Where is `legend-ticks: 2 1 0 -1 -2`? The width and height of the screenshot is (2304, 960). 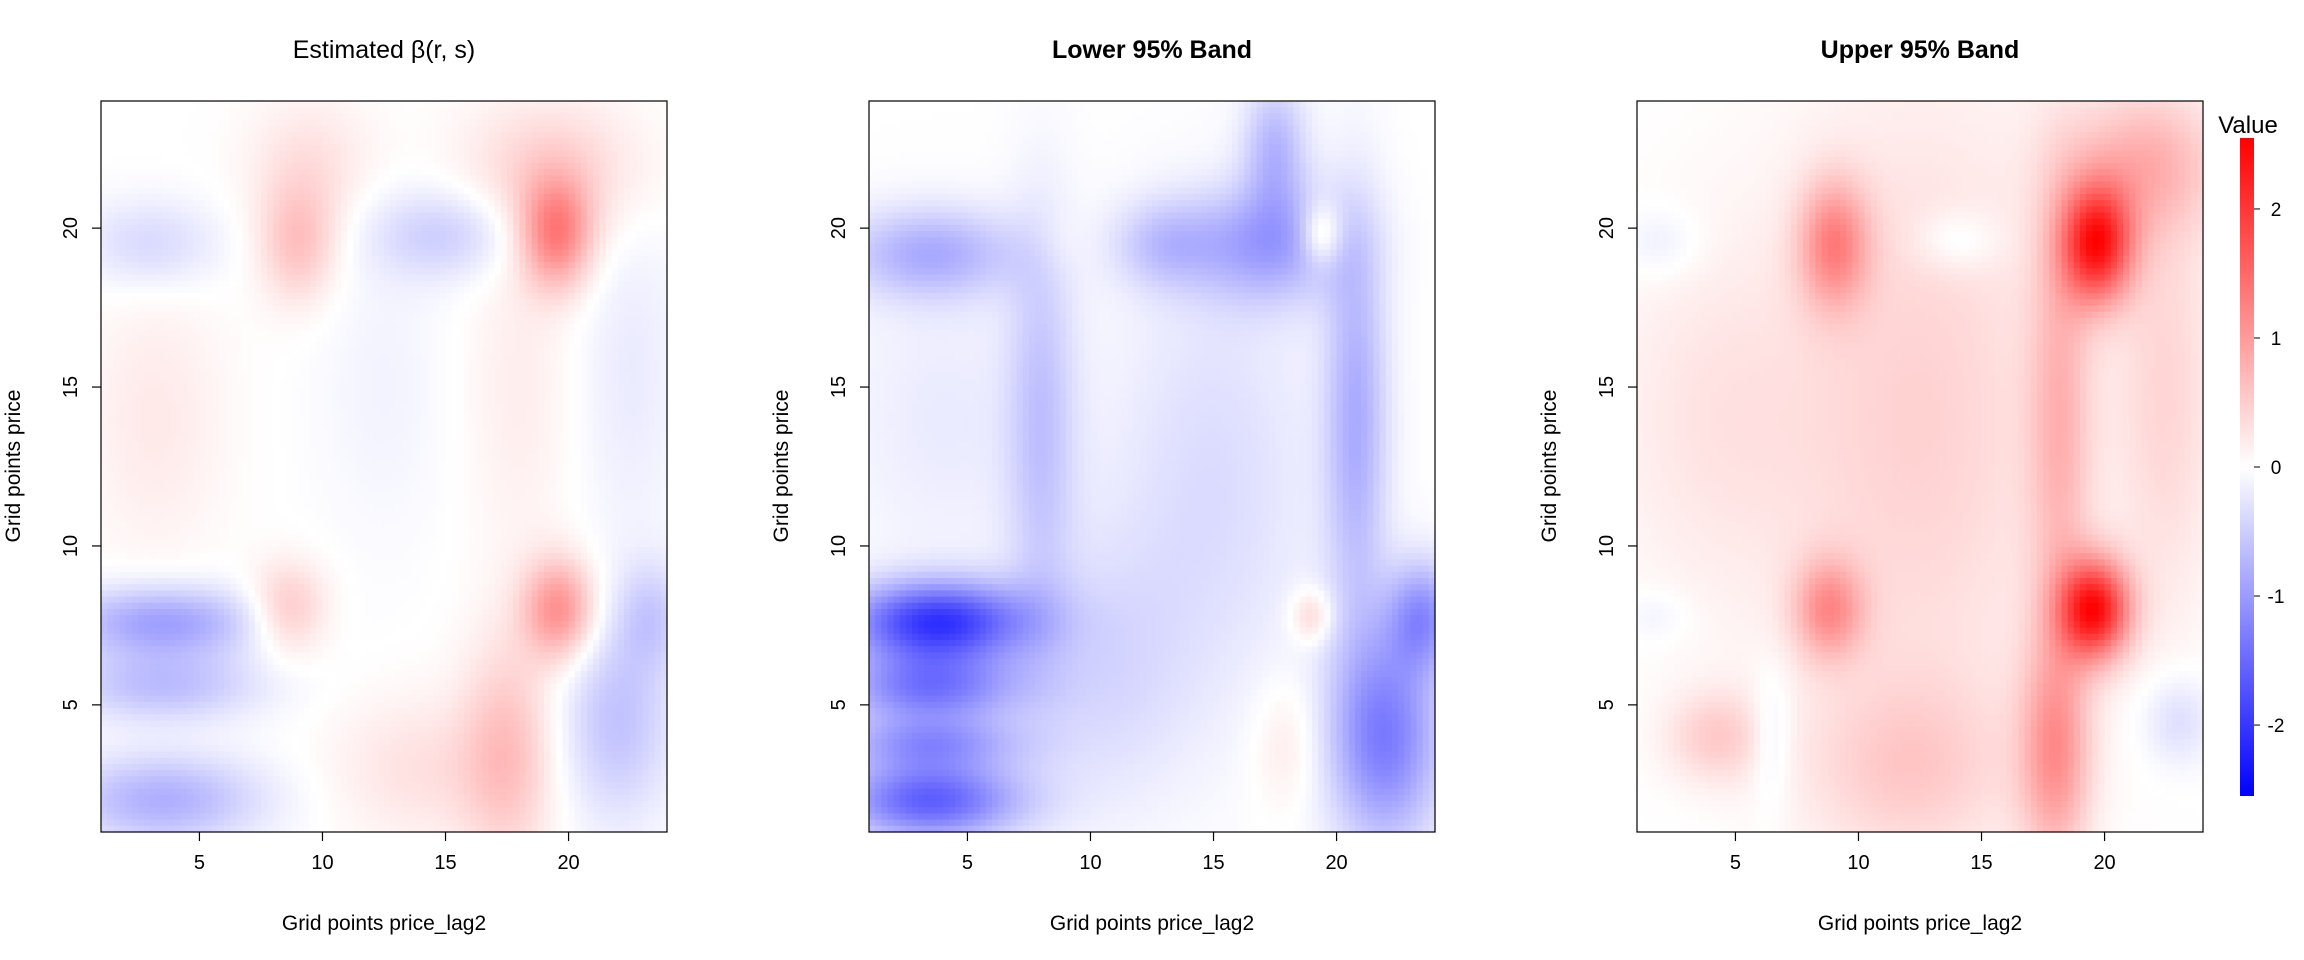
legend-ticks: 2 1 0 -1 -2 is located at coordinates (2269, 468).